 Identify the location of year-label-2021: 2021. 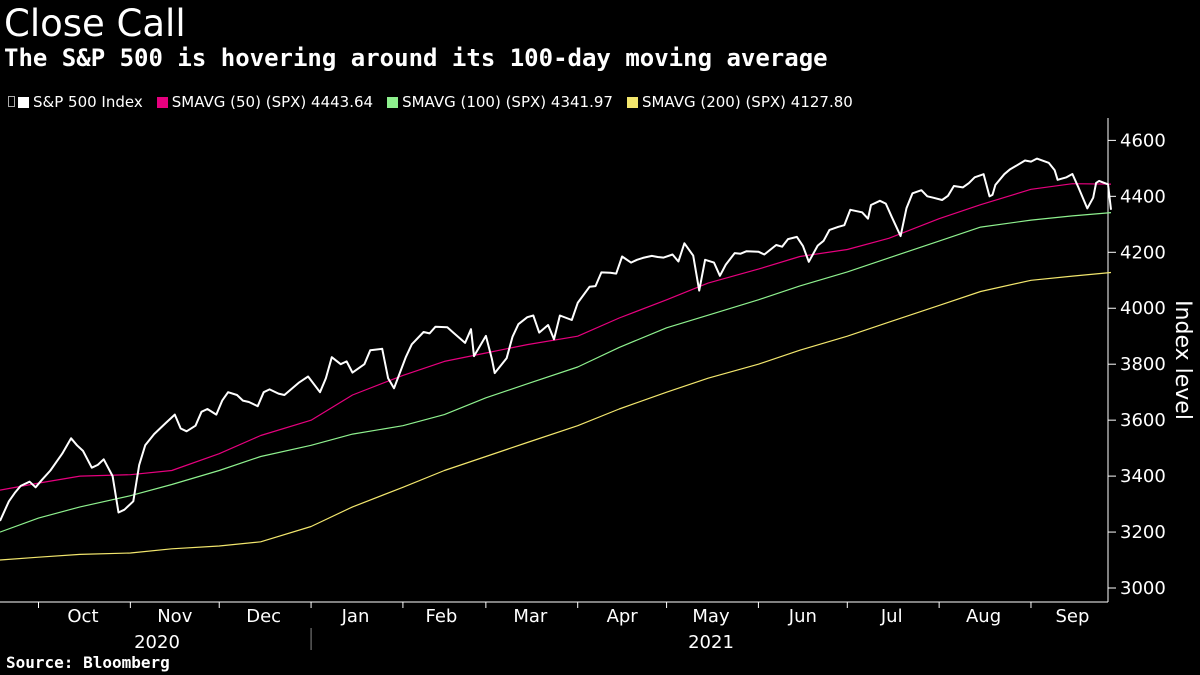
(711, 642).